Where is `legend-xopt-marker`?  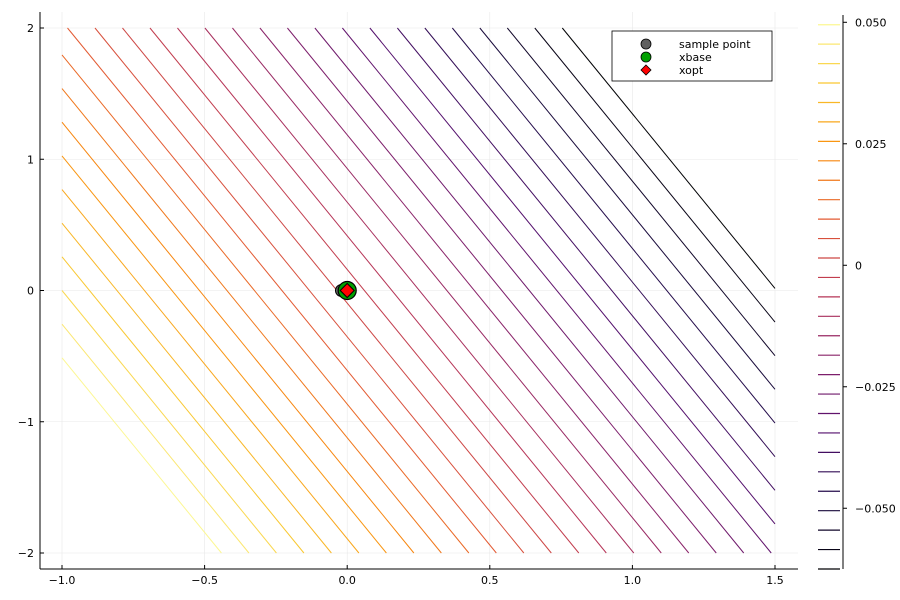 legend-xopt-marker is located at coordinates (646, 70).